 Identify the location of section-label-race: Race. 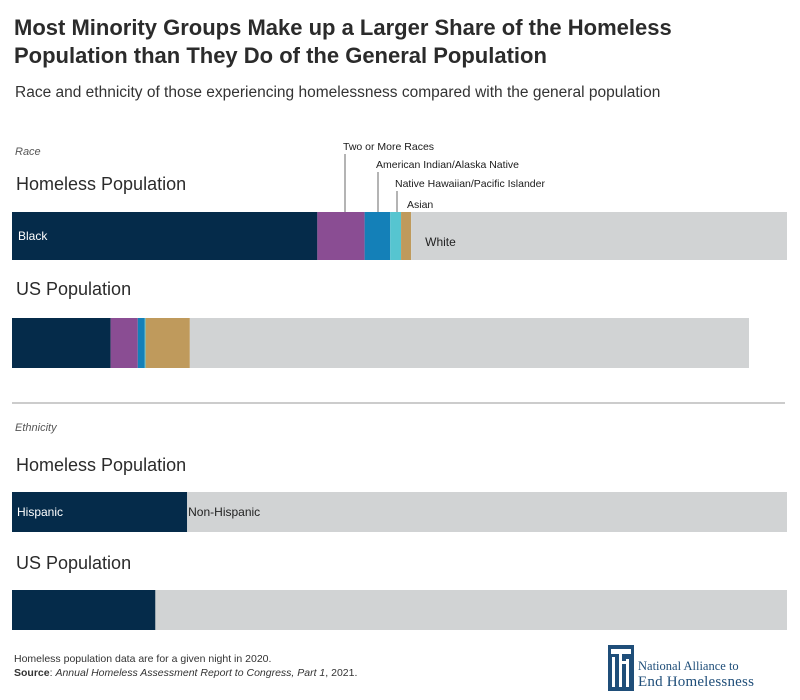
(28, 152).